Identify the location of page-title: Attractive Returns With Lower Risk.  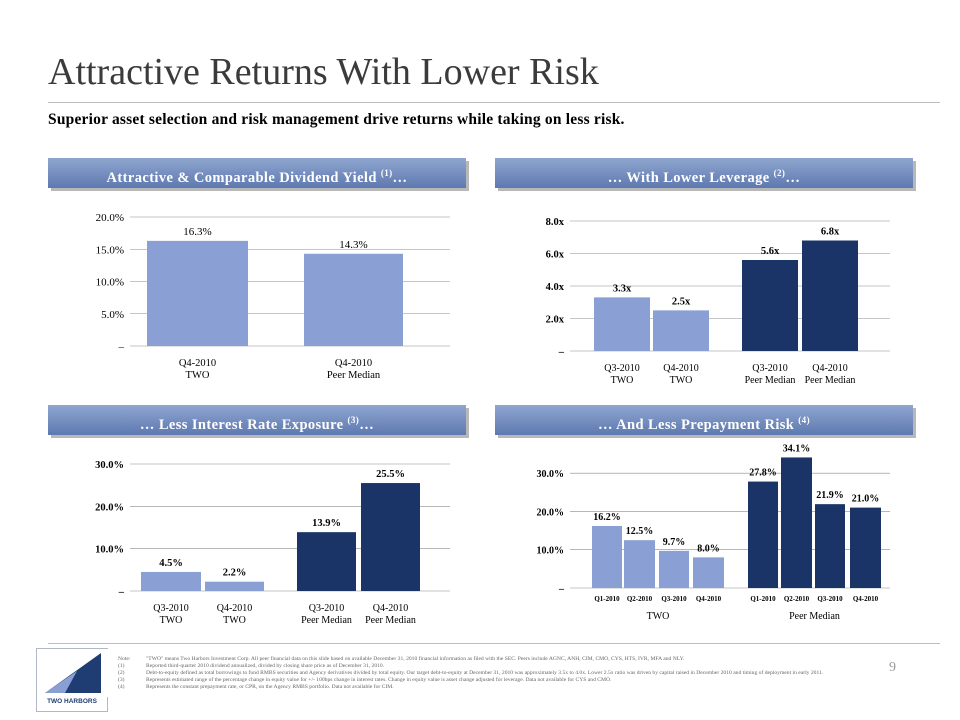
(323, 72).